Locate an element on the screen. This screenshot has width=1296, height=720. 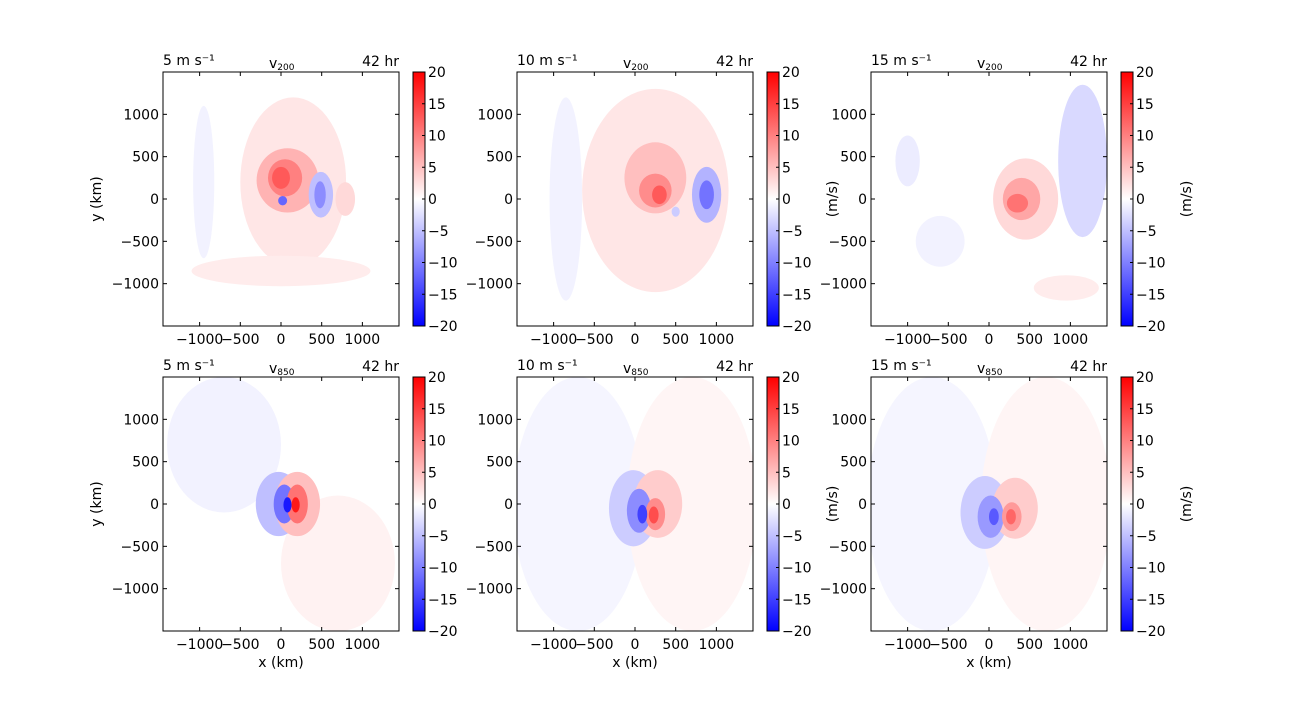
center-title: v200 is located at coordinates (990, 64).